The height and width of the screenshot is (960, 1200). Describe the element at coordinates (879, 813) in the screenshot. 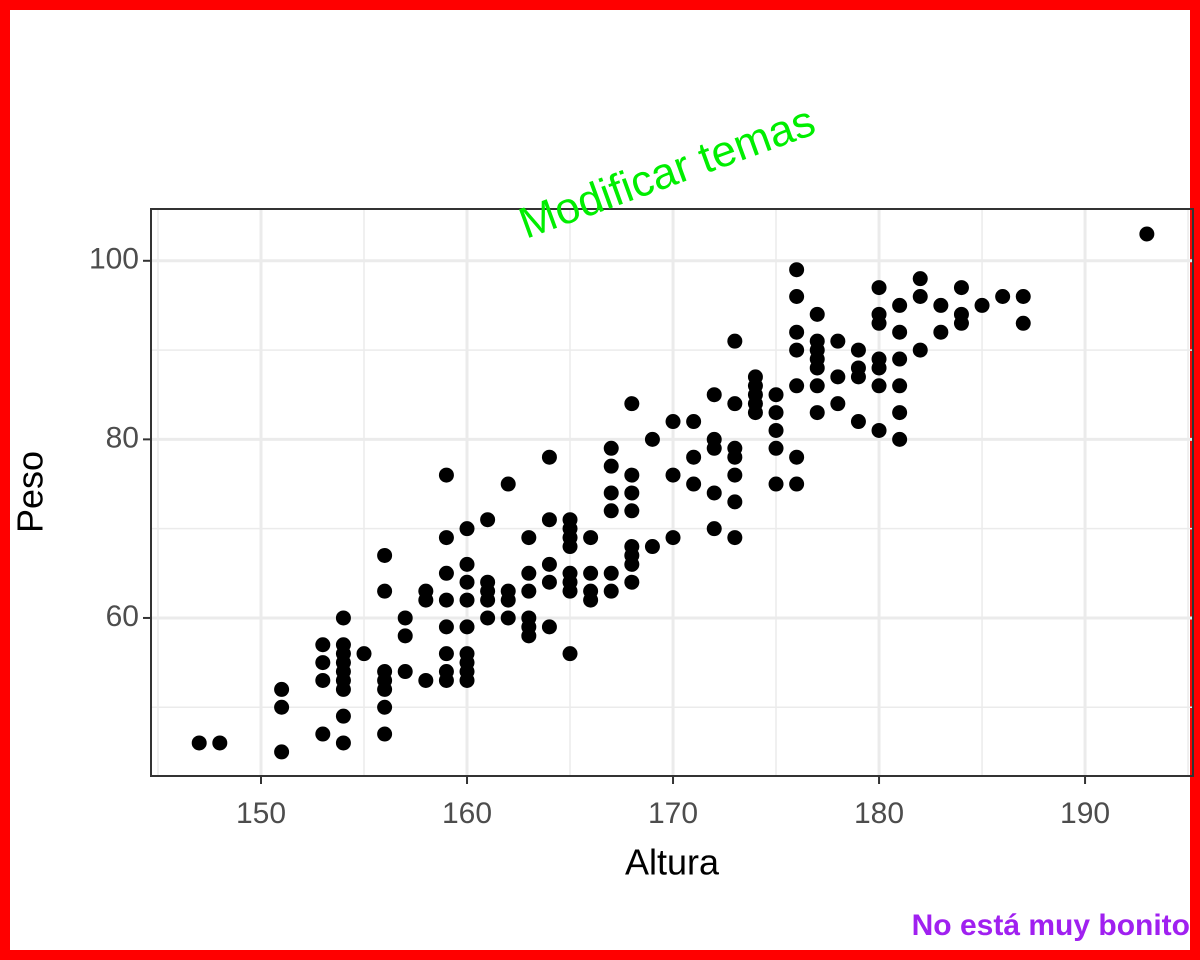

I see `x-tick-label: 180` at that location.